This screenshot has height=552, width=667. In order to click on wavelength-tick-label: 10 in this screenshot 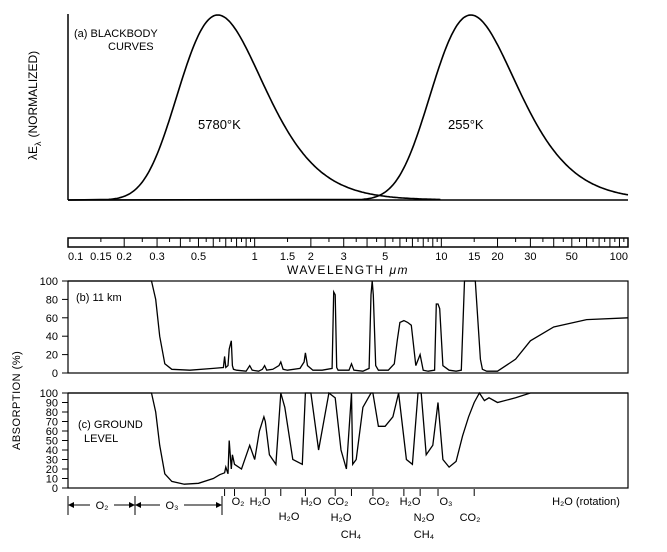, I will do `click(441, 257)`.